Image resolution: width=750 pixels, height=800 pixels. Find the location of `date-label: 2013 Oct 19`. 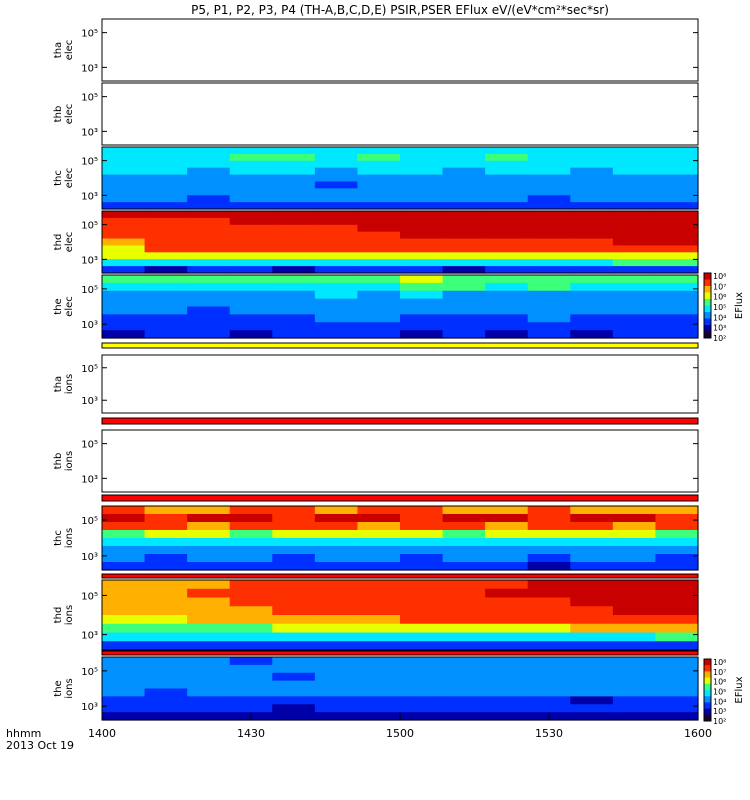

date-label: 2013 Oct 19 is located at coordinates (40, 745).